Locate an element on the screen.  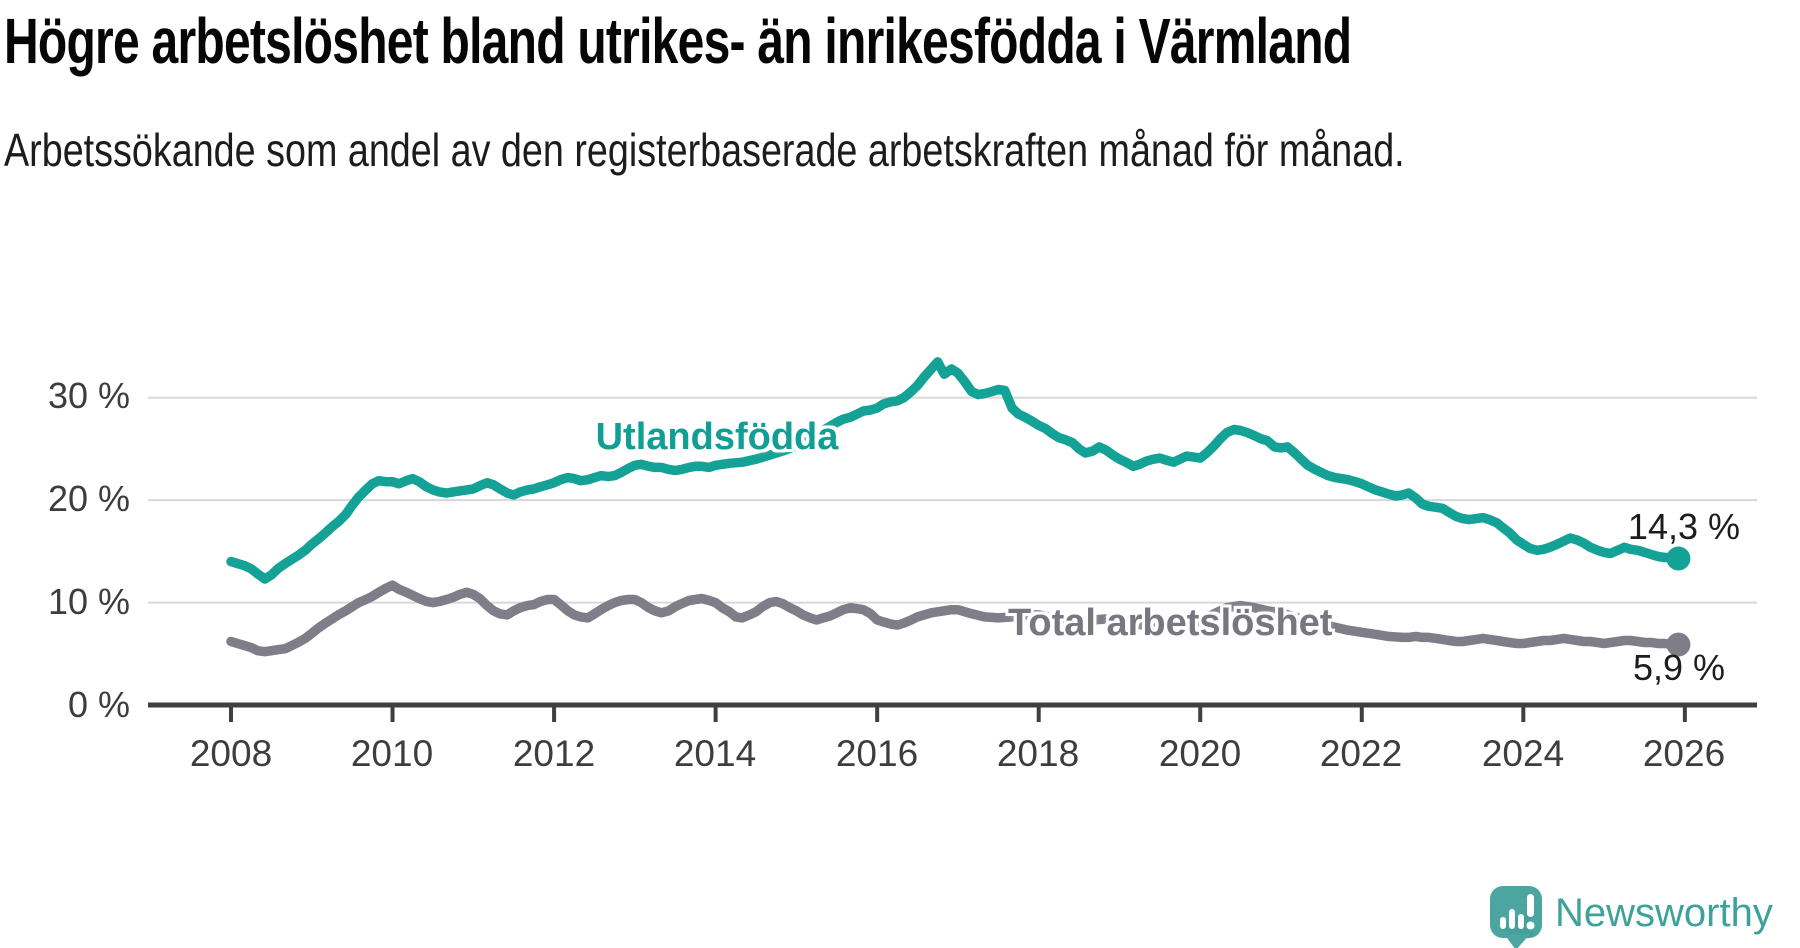
x-tick-label-2012: 2012 is located at coordinates (554, 753).